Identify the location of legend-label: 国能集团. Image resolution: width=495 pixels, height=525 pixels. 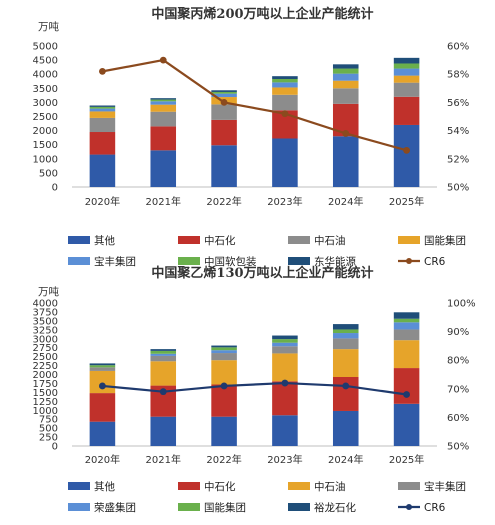
(225, 507).